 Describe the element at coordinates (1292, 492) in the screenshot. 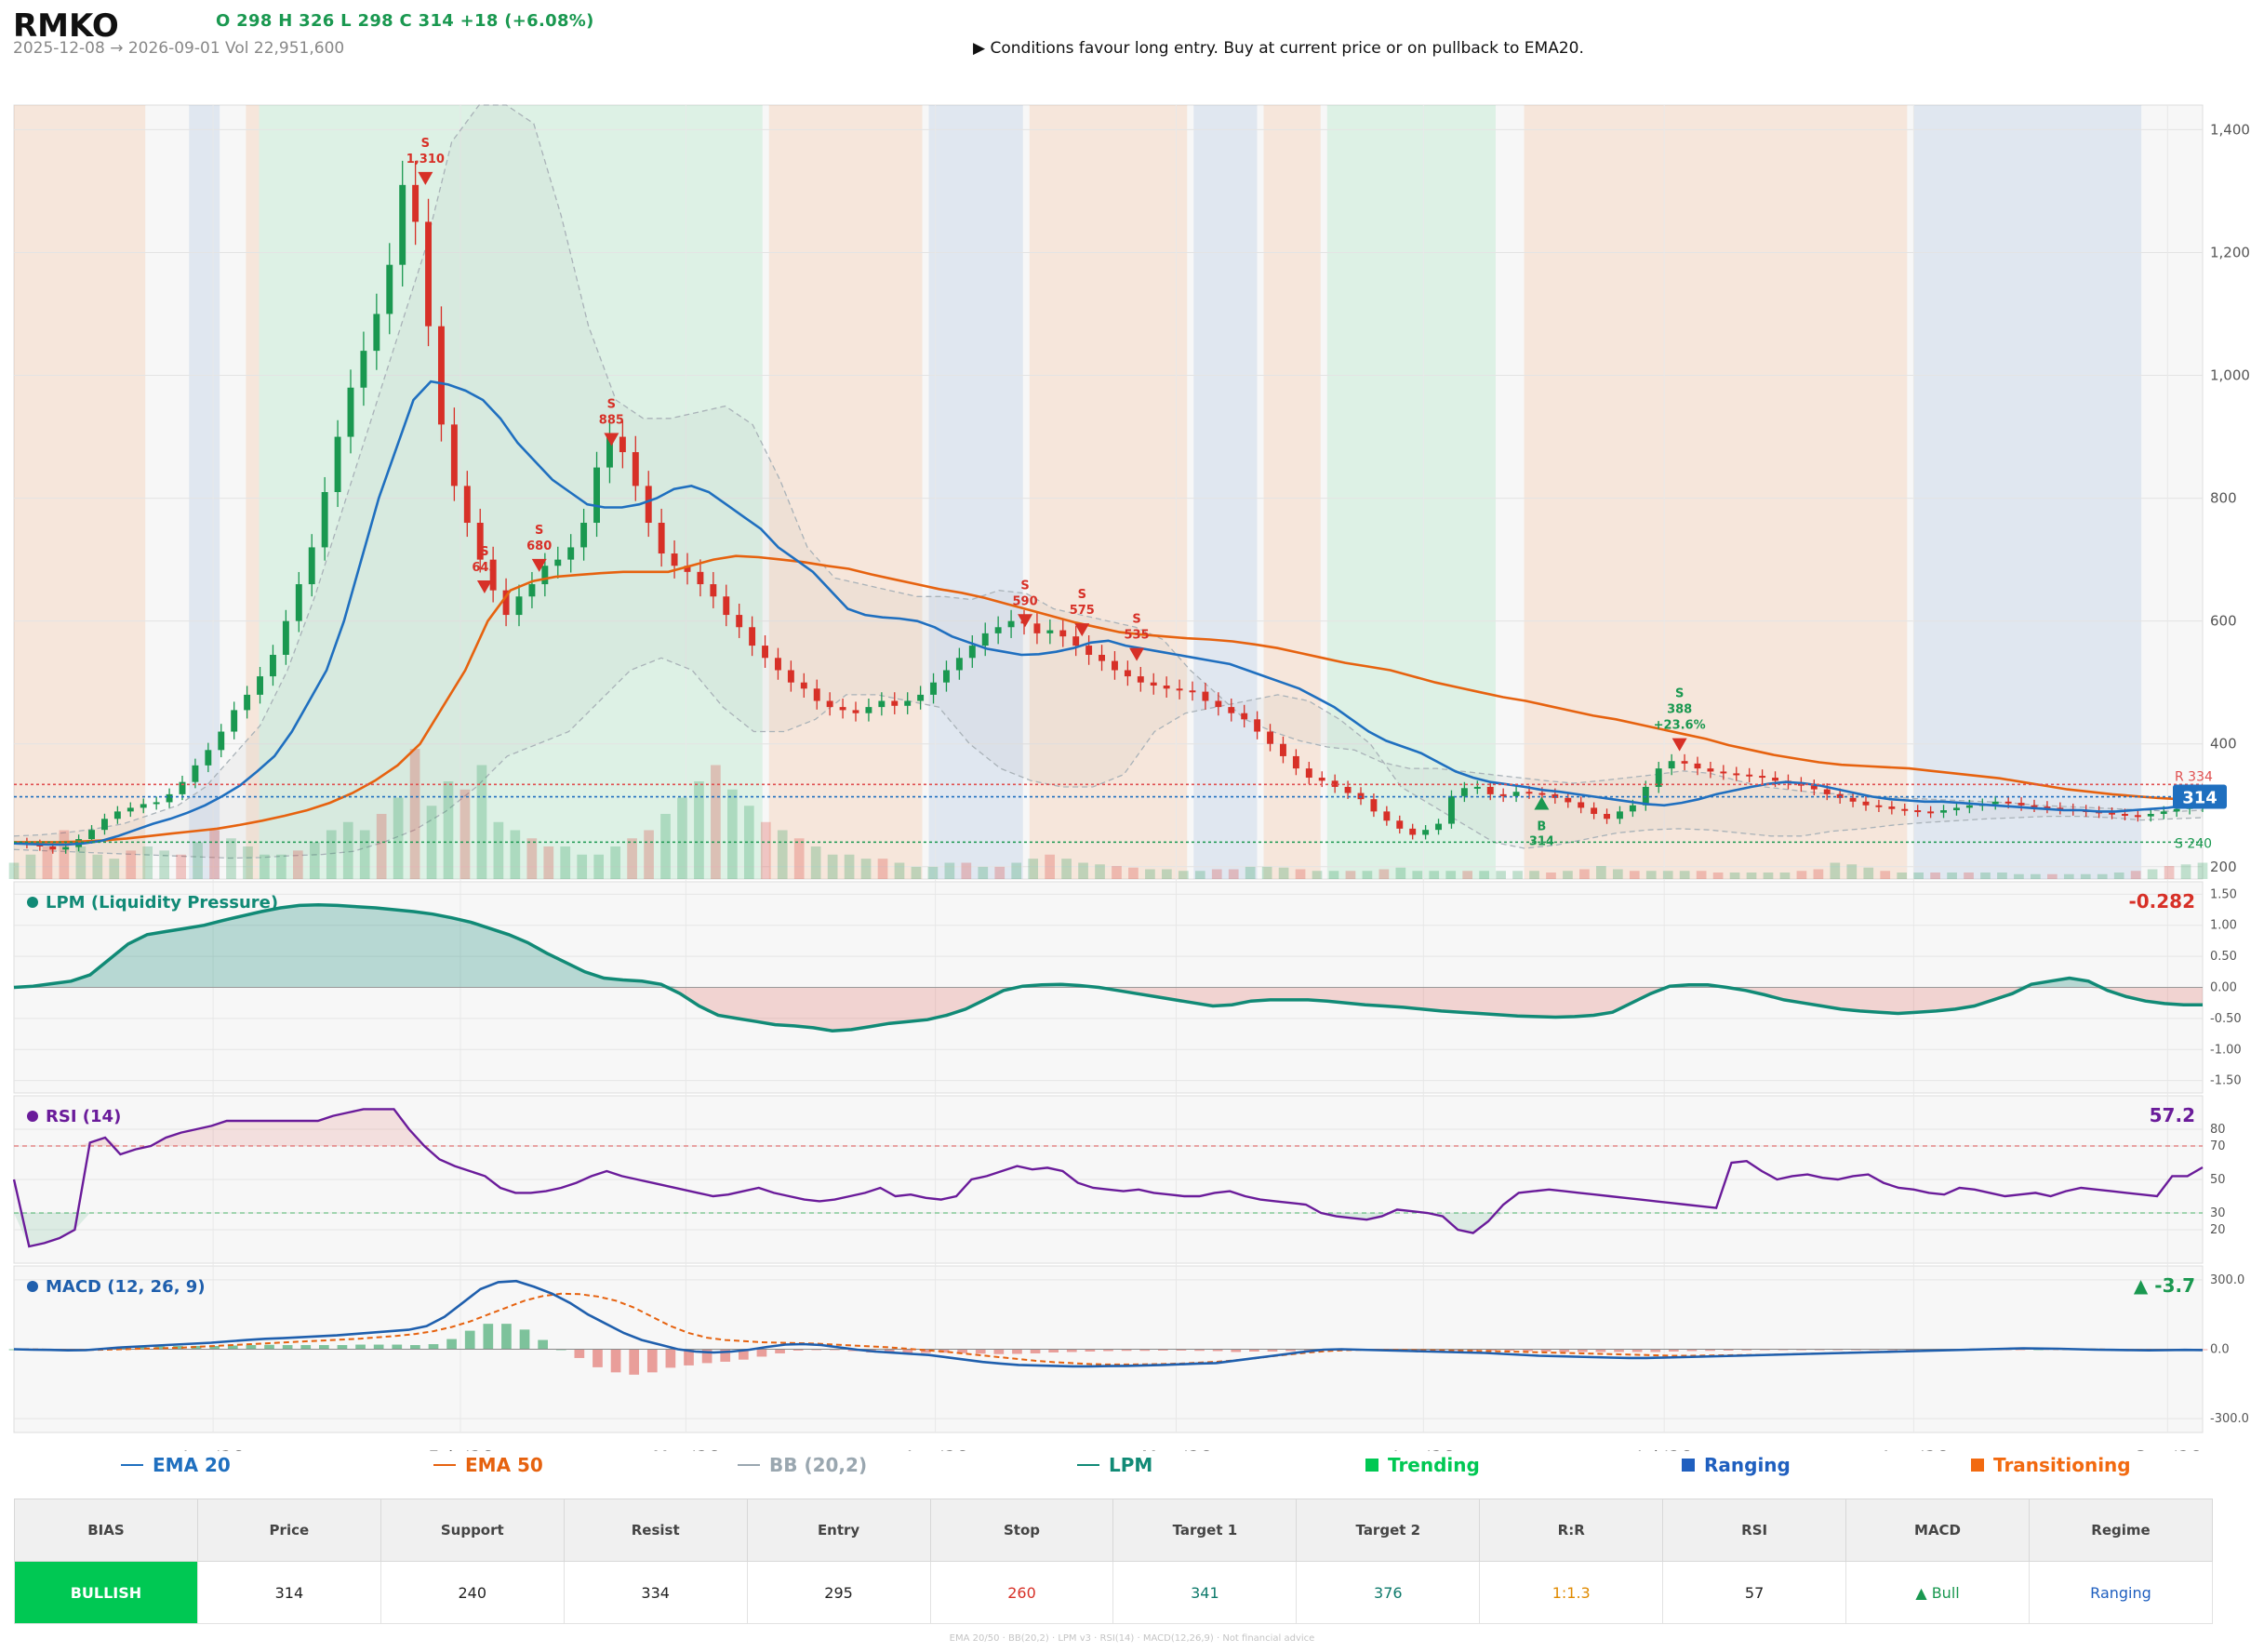

I see `regime-band-transitioning` at that location.